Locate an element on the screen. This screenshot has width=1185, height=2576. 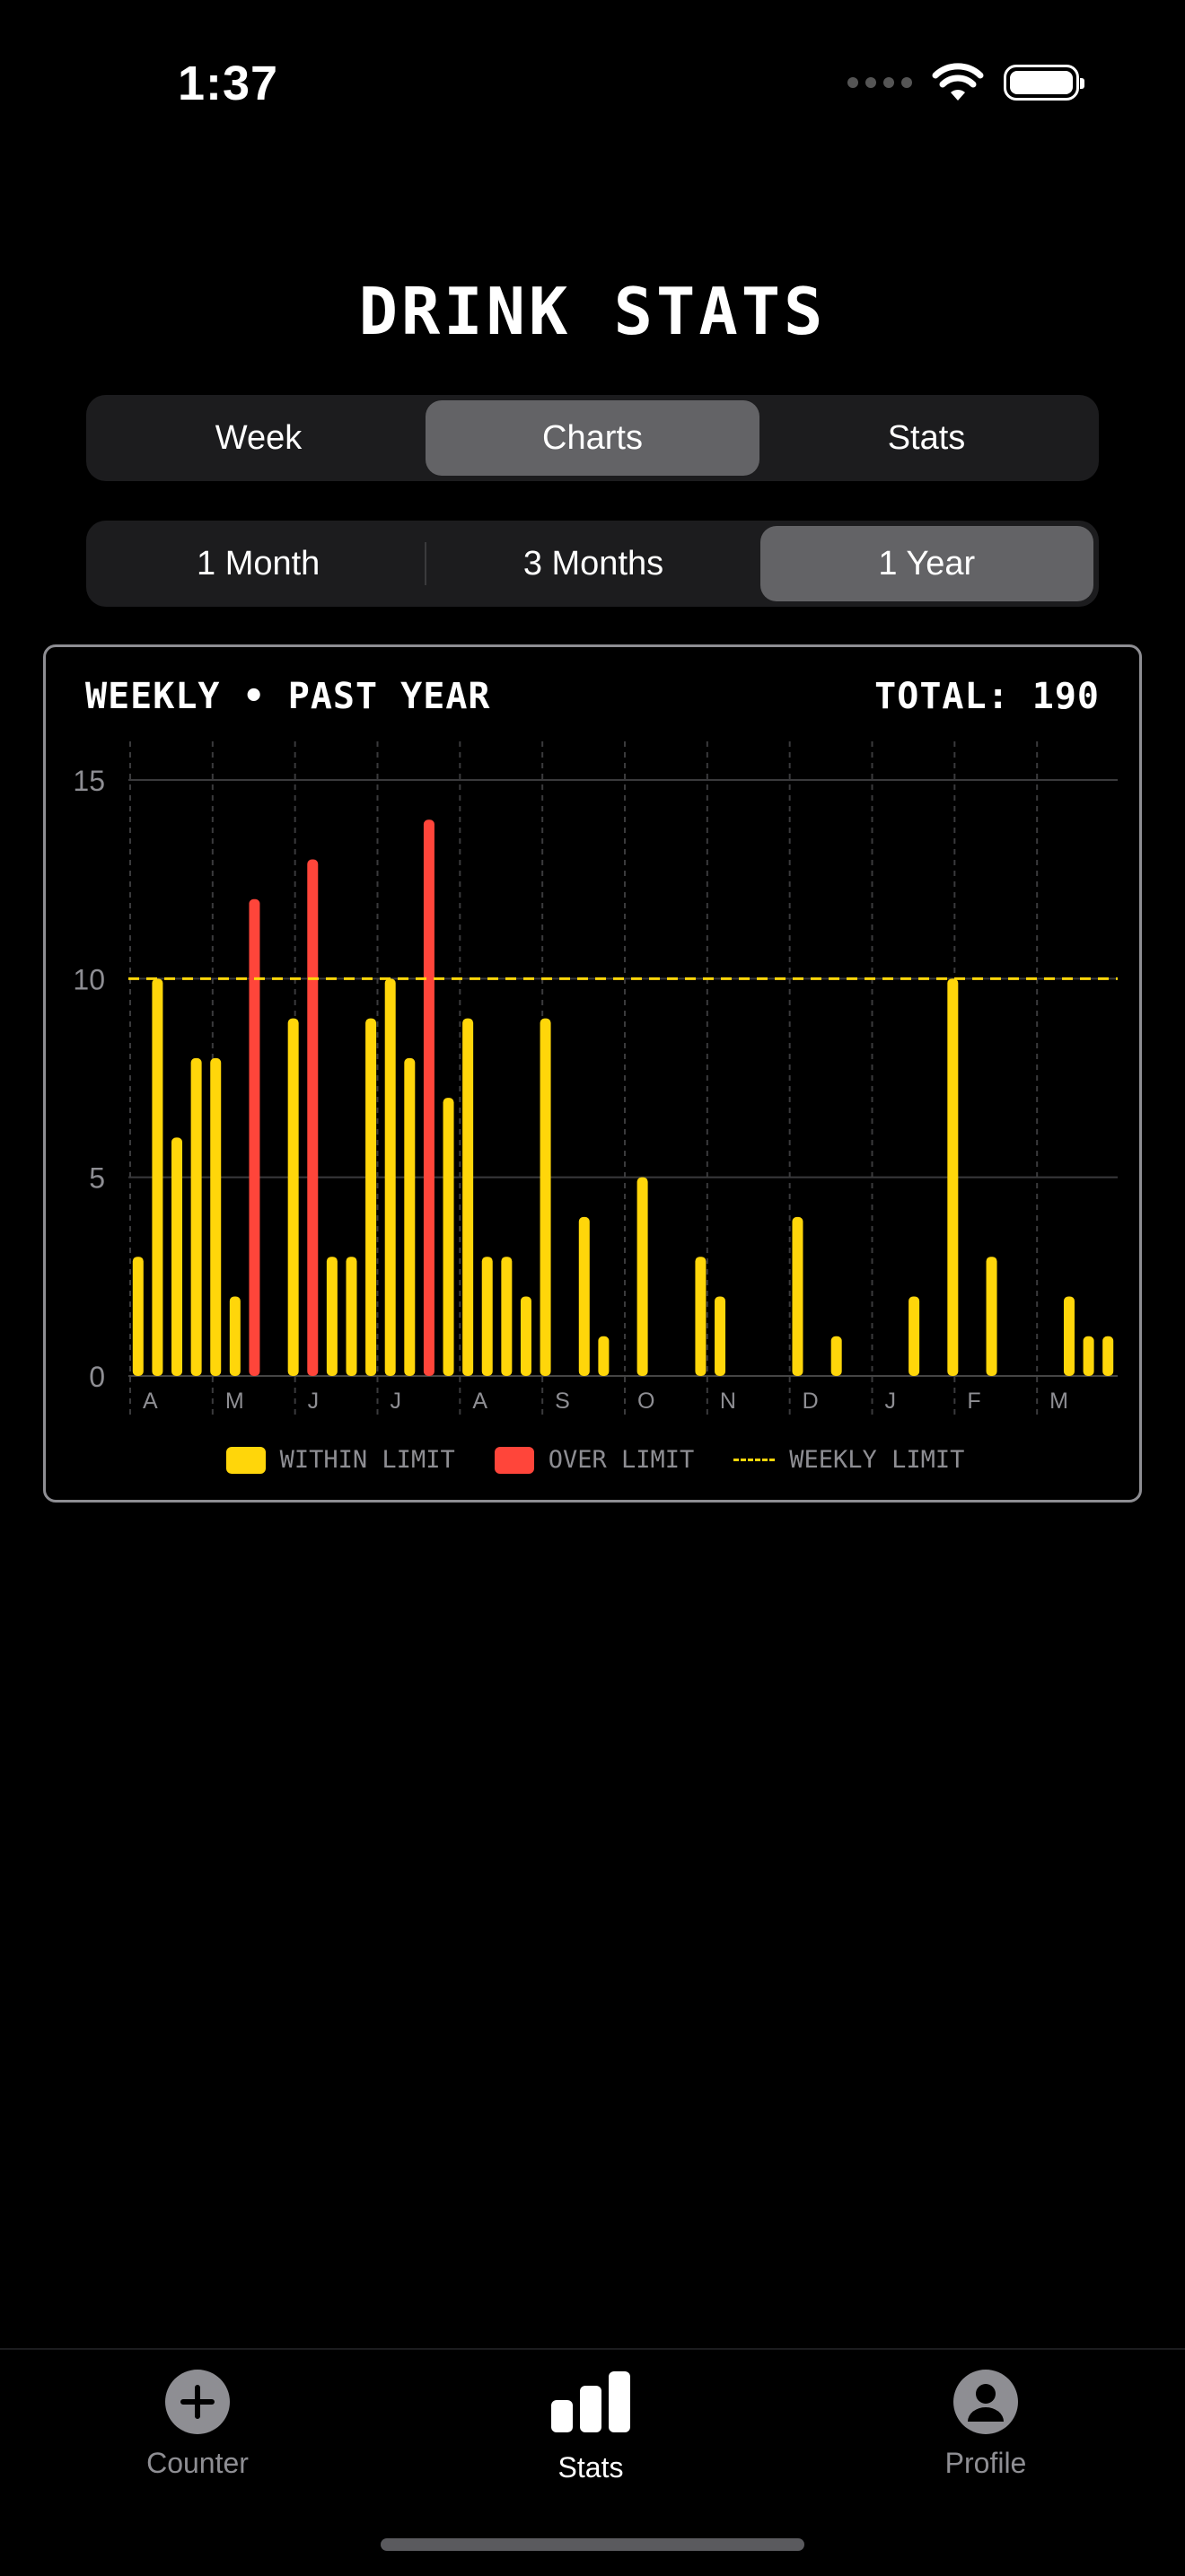
tabbar-stats: Stats is located at coordinates (590, 2427).